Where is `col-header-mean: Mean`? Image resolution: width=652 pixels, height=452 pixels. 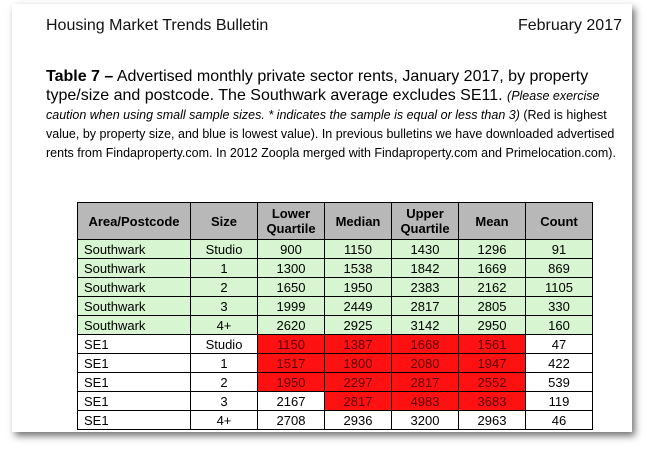 col-header-mean: Mean is located at coordinates (492, 221).